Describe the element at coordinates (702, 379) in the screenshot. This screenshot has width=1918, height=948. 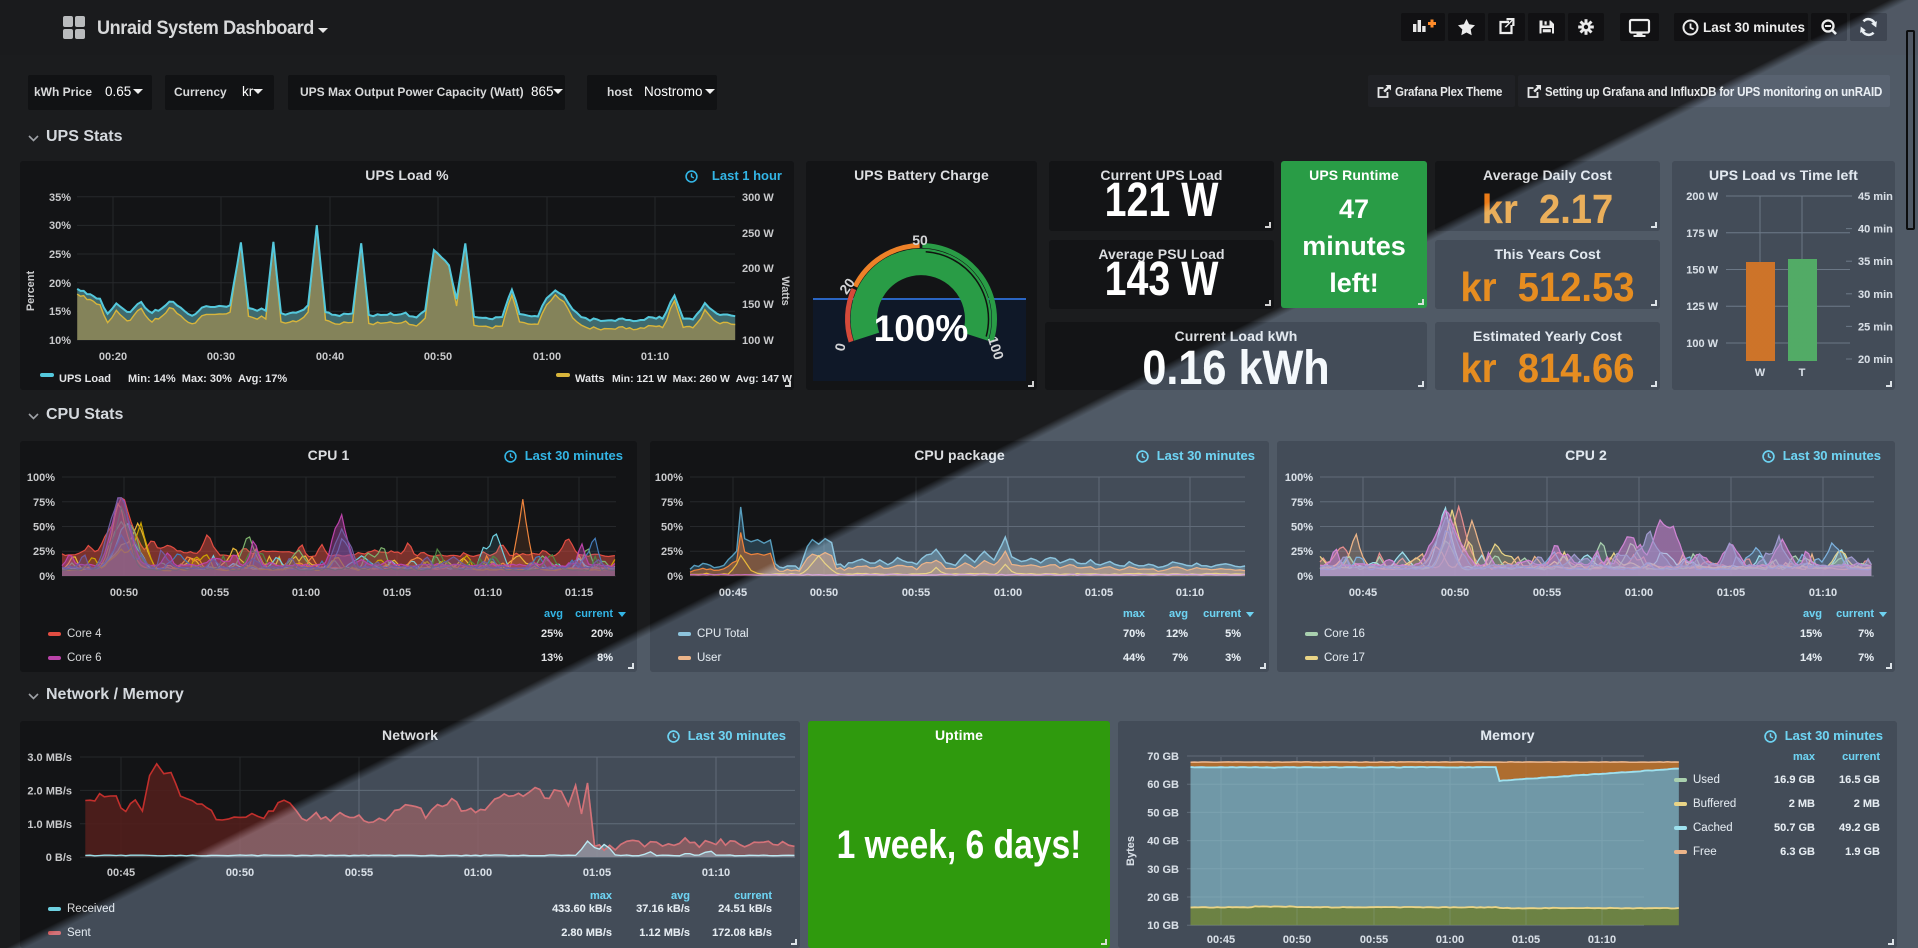
I see `svg-text:Min: 121 W Max: 260 W Avg: 1: Min: 121 W Max: 260 W Avg: 147 W` at that location.